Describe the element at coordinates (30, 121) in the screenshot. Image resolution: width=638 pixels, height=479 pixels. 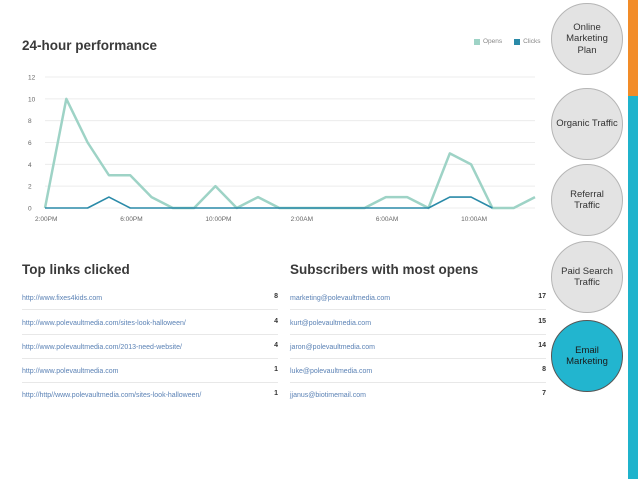
I see `y-tick-label: 8` at that location.